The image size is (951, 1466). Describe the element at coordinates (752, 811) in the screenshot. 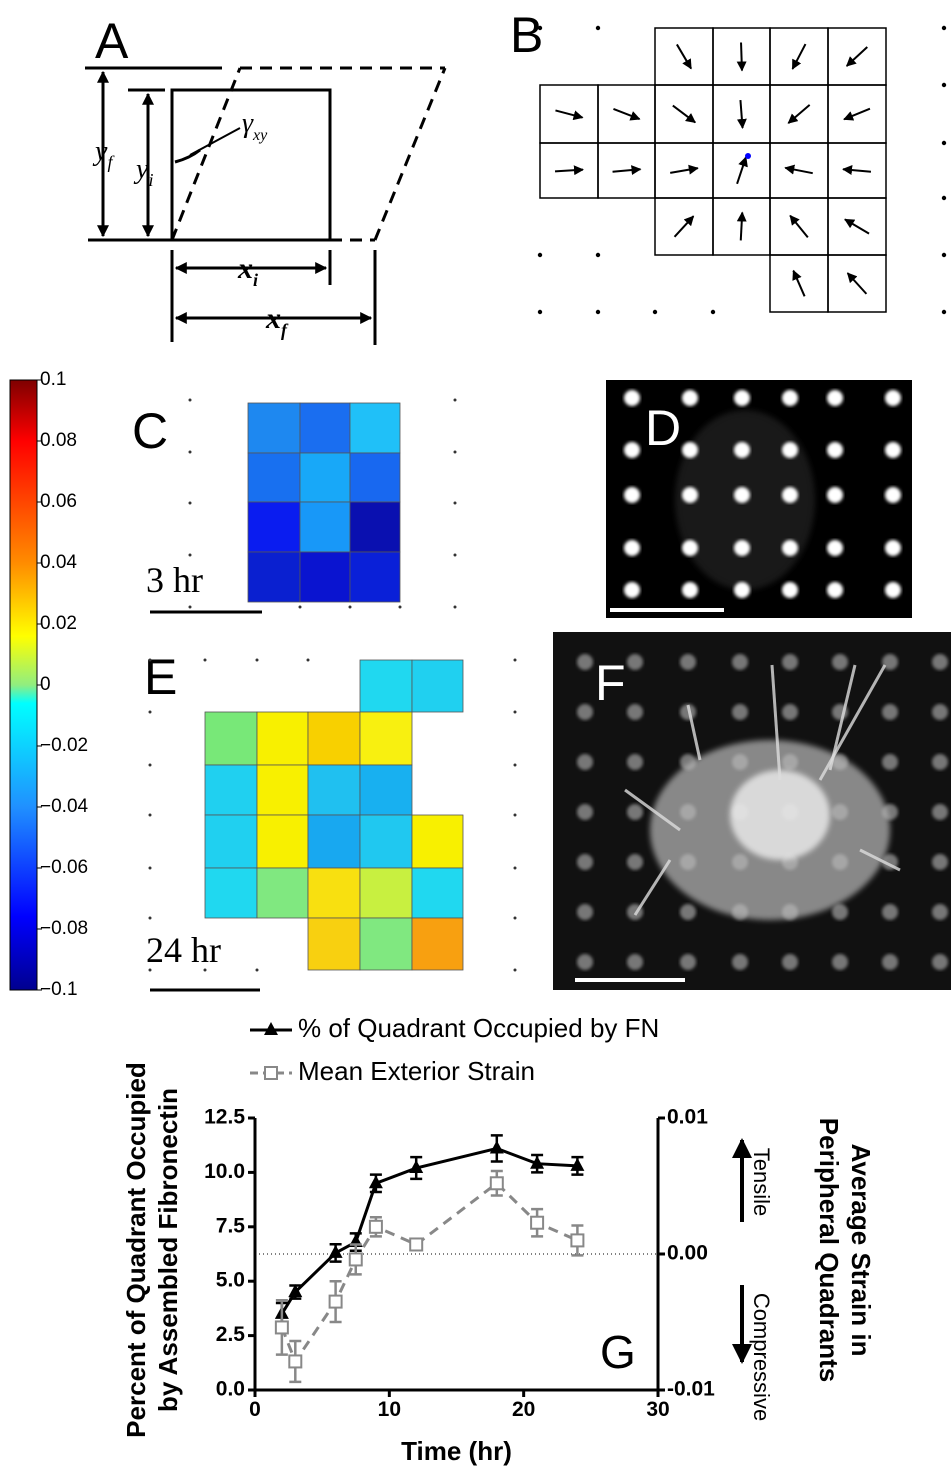

I see `panel-f: F` at that location.